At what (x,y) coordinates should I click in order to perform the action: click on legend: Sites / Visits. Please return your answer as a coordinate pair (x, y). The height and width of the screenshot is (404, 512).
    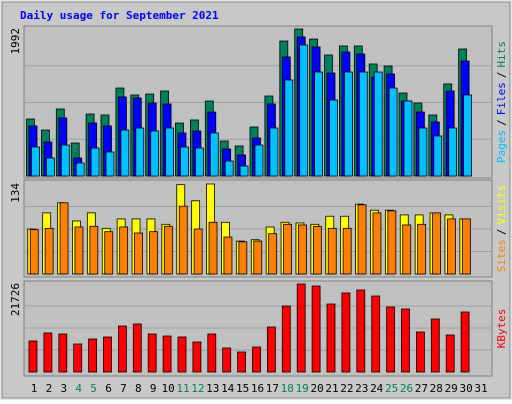
    Looking at the image, I should click on (501, 229).